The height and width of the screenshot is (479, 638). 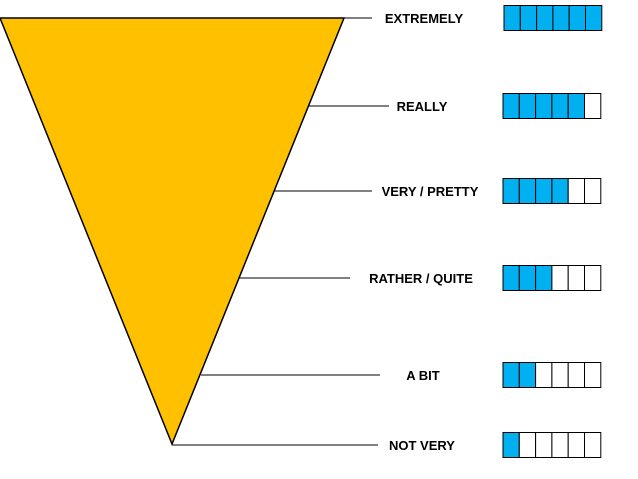 What do you see at coordinates (455, 106) in the screenshot?
I see `level-row: REALLY` at bounding box center [455, 106].